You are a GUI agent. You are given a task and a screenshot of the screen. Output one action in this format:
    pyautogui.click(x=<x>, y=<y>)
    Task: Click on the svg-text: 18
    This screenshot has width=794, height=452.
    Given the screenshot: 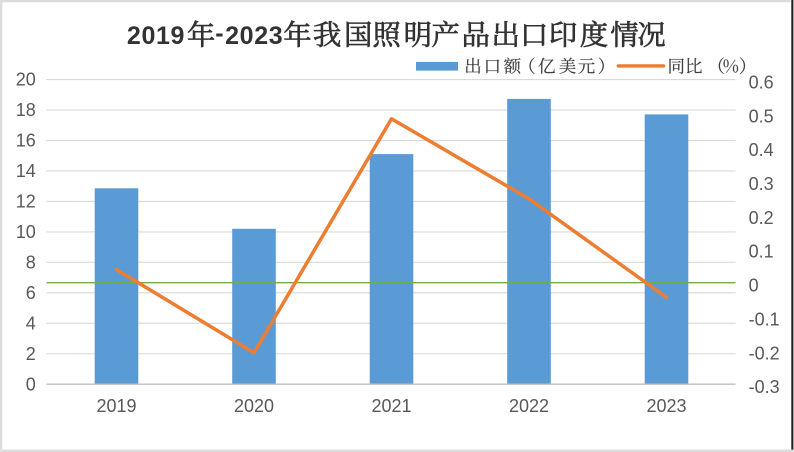 What is the action you would take?
    pyautogui.click(x=26, y=110)
    